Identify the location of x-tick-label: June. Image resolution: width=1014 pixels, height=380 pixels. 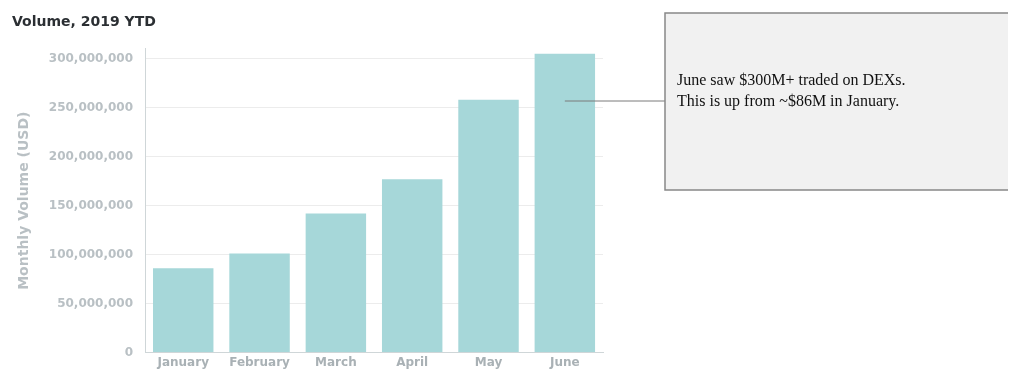
(564, 361).